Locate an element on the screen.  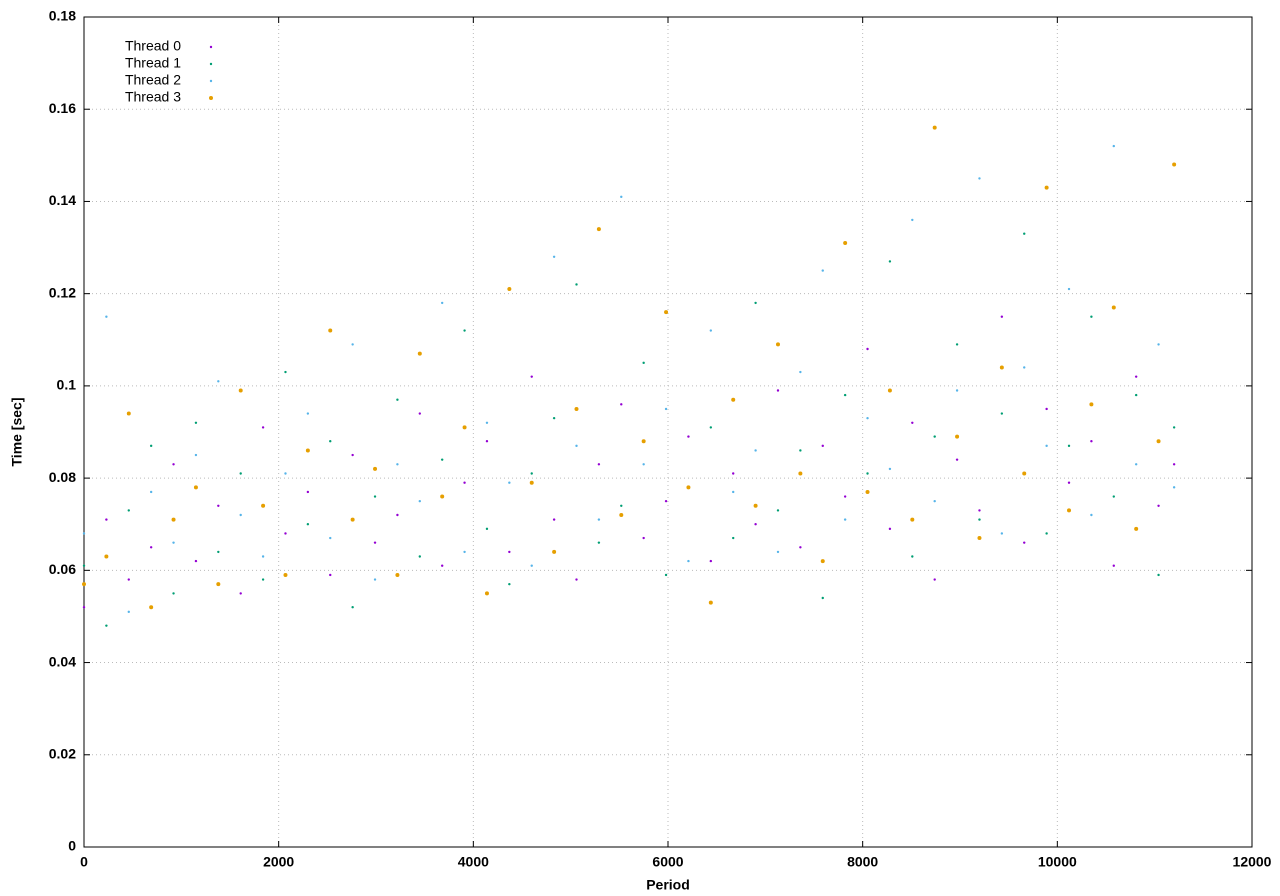
y-tick-label: 0.04 is located at coordinates (62, 661).